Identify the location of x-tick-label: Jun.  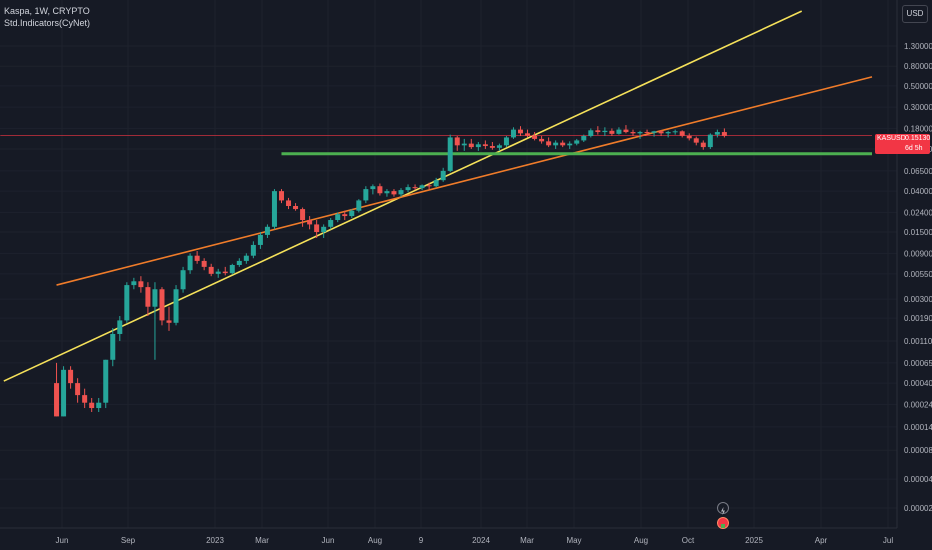
(328, 540).